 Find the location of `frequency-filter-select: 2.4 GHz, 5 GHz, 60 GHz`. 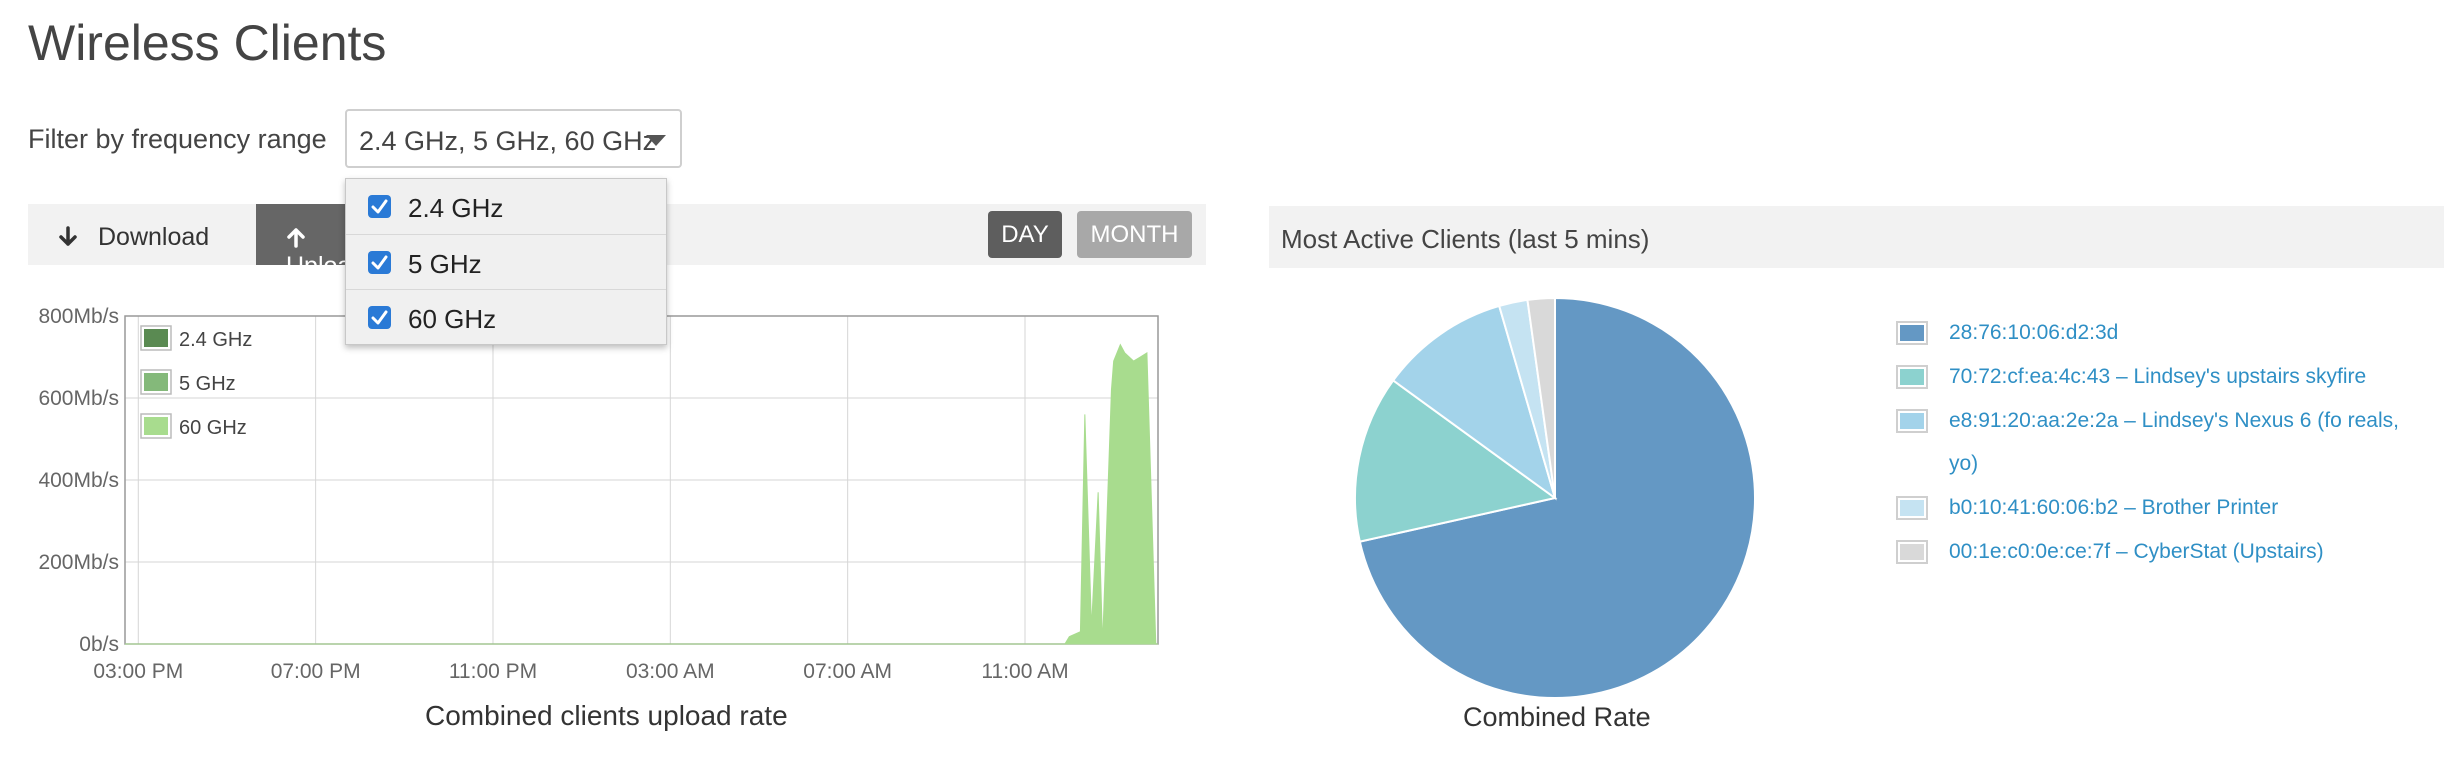

frequency-filter-select: 2.4 GHz, 5 GHz, 60 GHz is located at coordinates (513, 138).